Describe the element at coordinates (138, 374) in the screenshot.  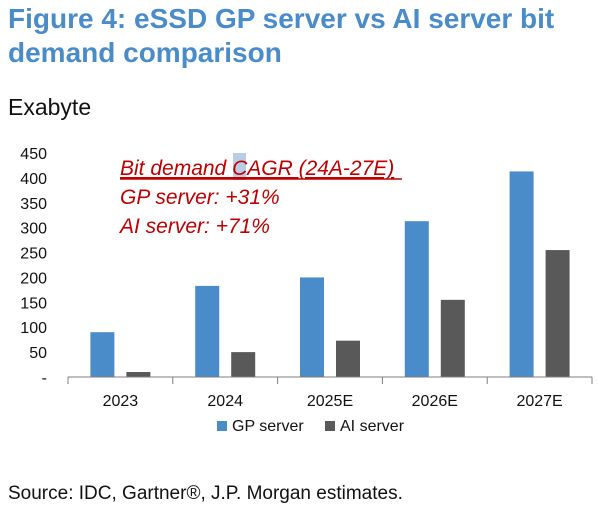
I see `bar-ai-server-2023` at that location.